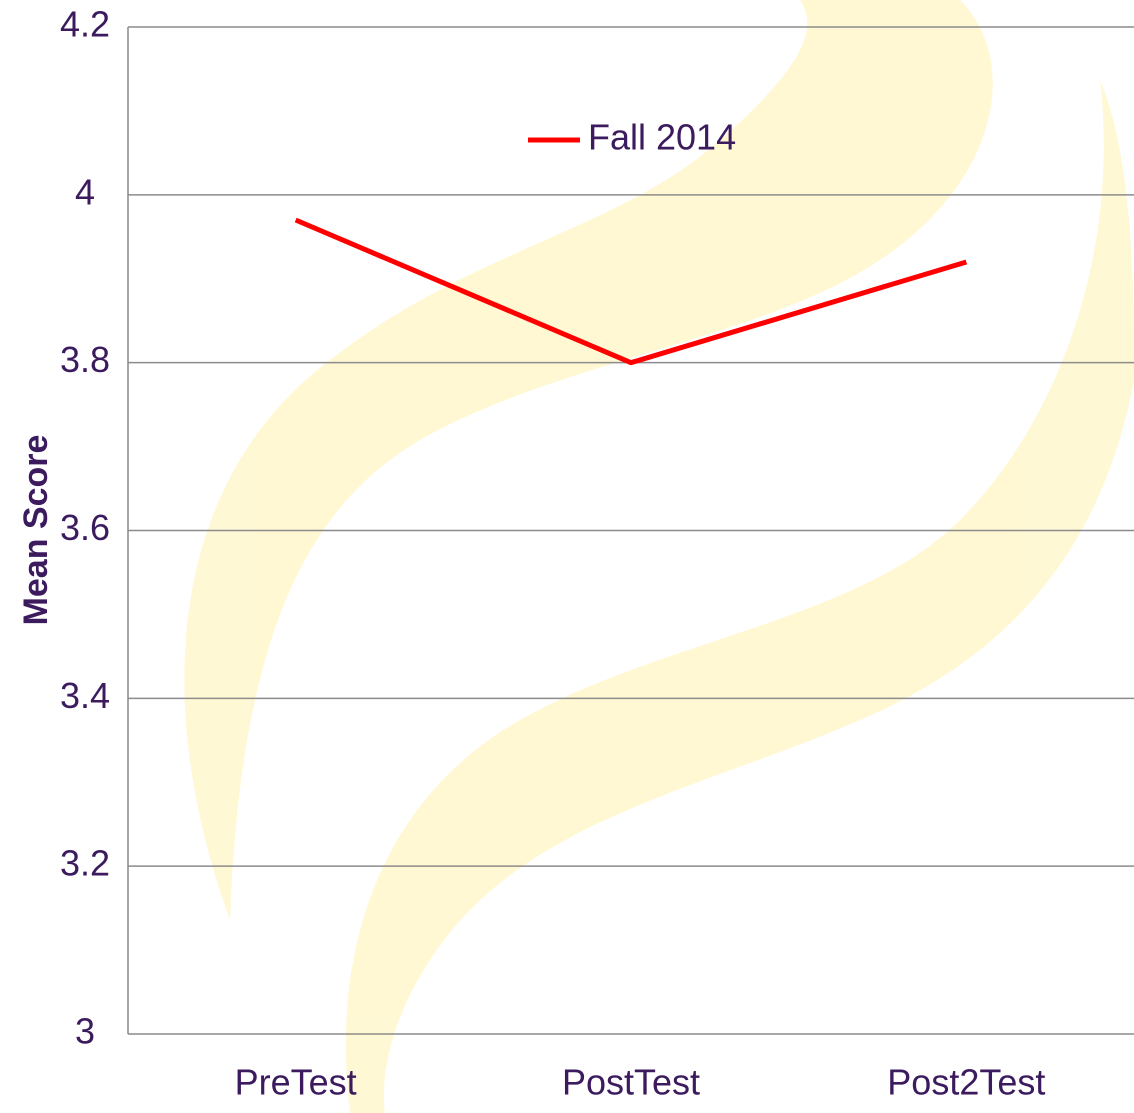 This screenshot has width=1134, height=1113. What do you see at coordinates (966, 1082) in the screenshot?
I see `x-tick-label: Post2Test` at bounding box center [966, 1082].